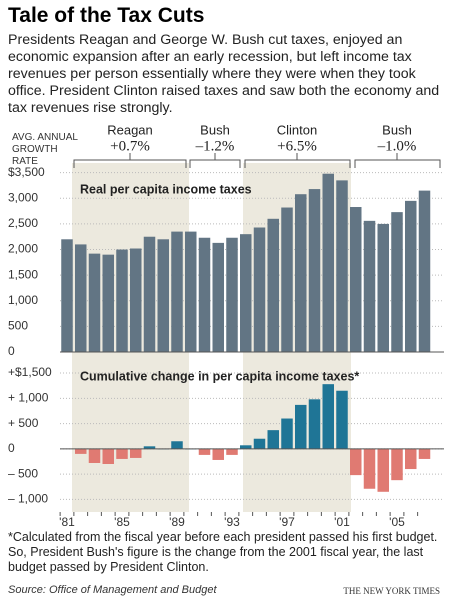  What do you see at coordinates (45, 149) in the screenshot?
I see `growth-label: AVG. ANNUAL GROWTH RATE` at bounding box center [45, 149].